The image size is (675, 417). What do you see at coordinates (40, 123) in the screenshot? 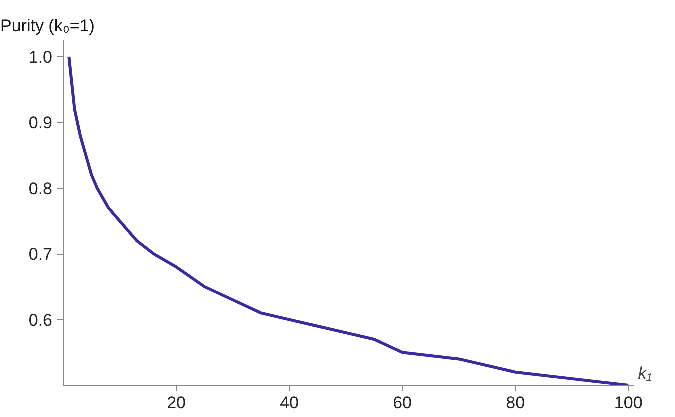
I see `y-tick-label: 0.9` at bounding box center [40, 123].